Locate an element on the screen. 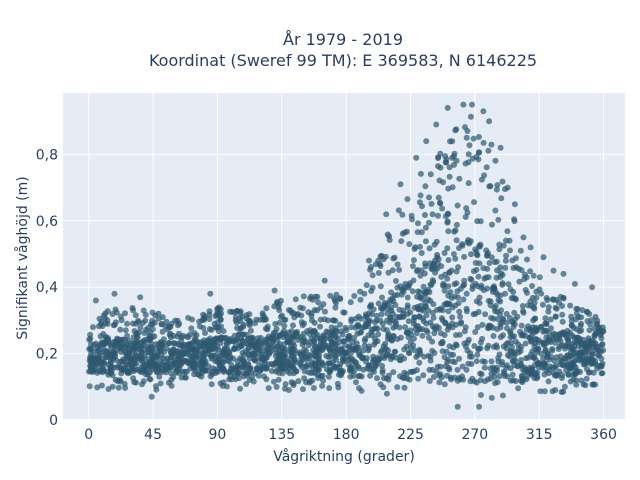 This screenshot has width=640, height=480. x-tick-label: 270 is located at coordinates (474, 435).